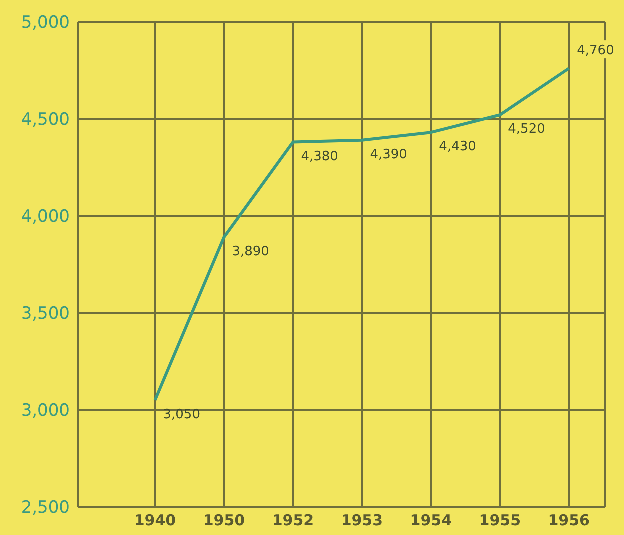  I want to click on x-tick-label: 1955, so click(500, 521).